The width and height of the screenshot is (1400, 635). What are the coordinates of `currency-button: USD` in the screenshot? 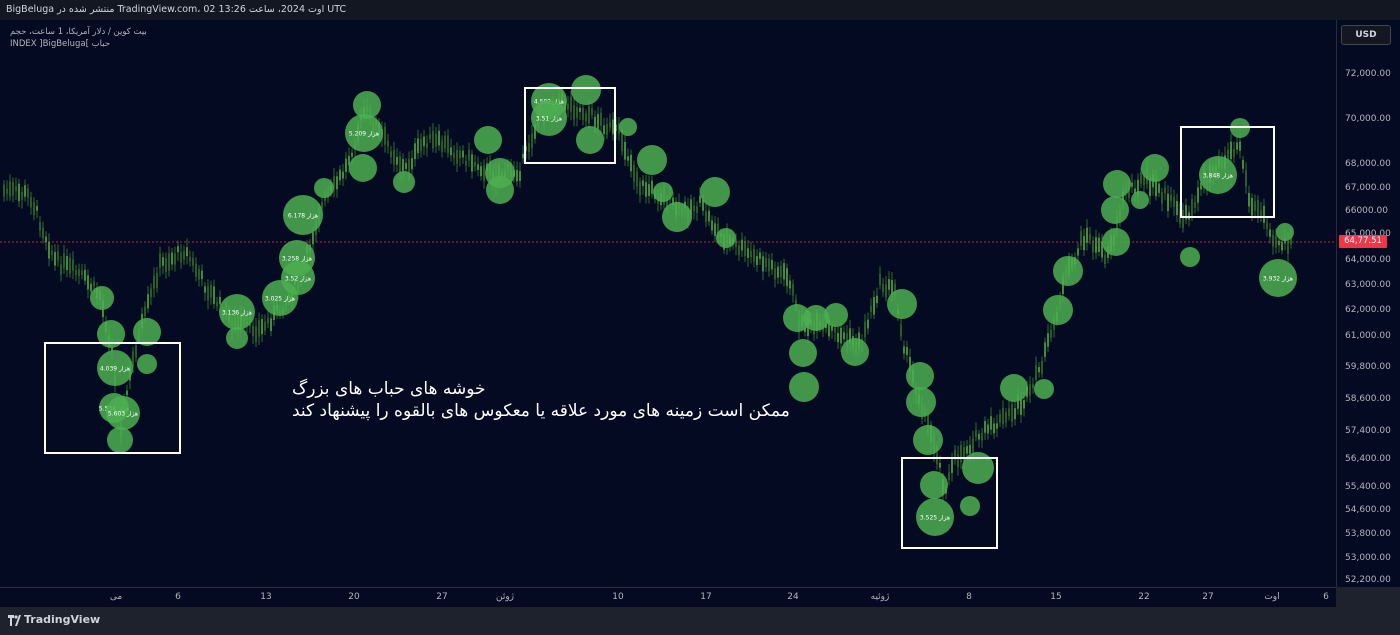 It's located at (1366, 35).